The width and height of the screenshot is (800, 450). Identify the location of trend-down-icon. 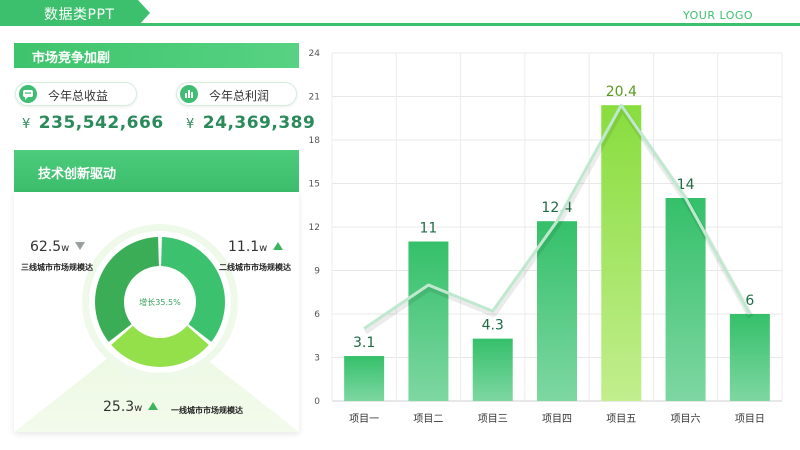
(80, 246).